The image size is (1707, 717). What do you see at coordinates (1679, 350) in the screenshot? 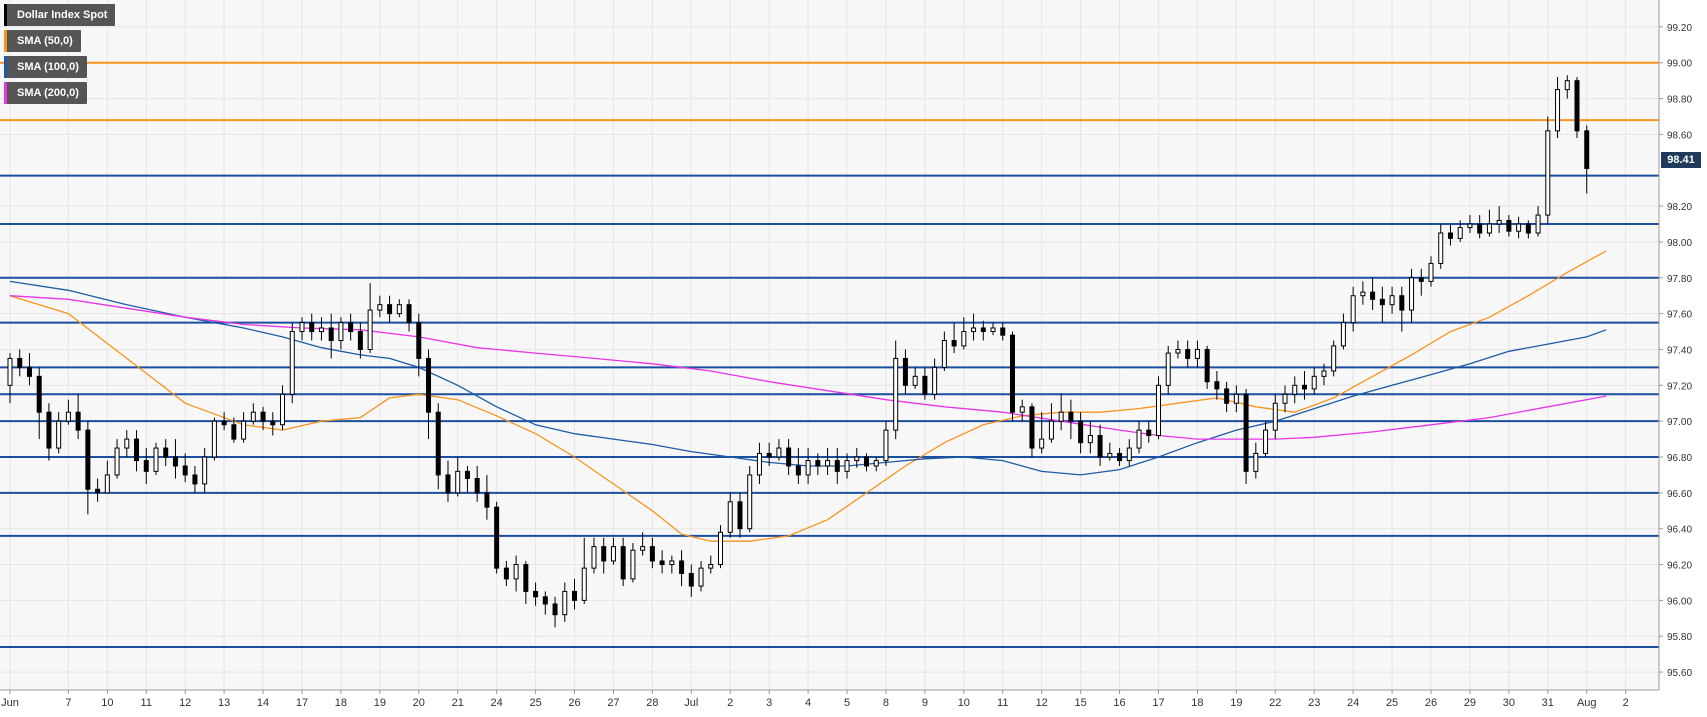
I see `y-tick-label: 97.40` at bounding box center [1679, 350].